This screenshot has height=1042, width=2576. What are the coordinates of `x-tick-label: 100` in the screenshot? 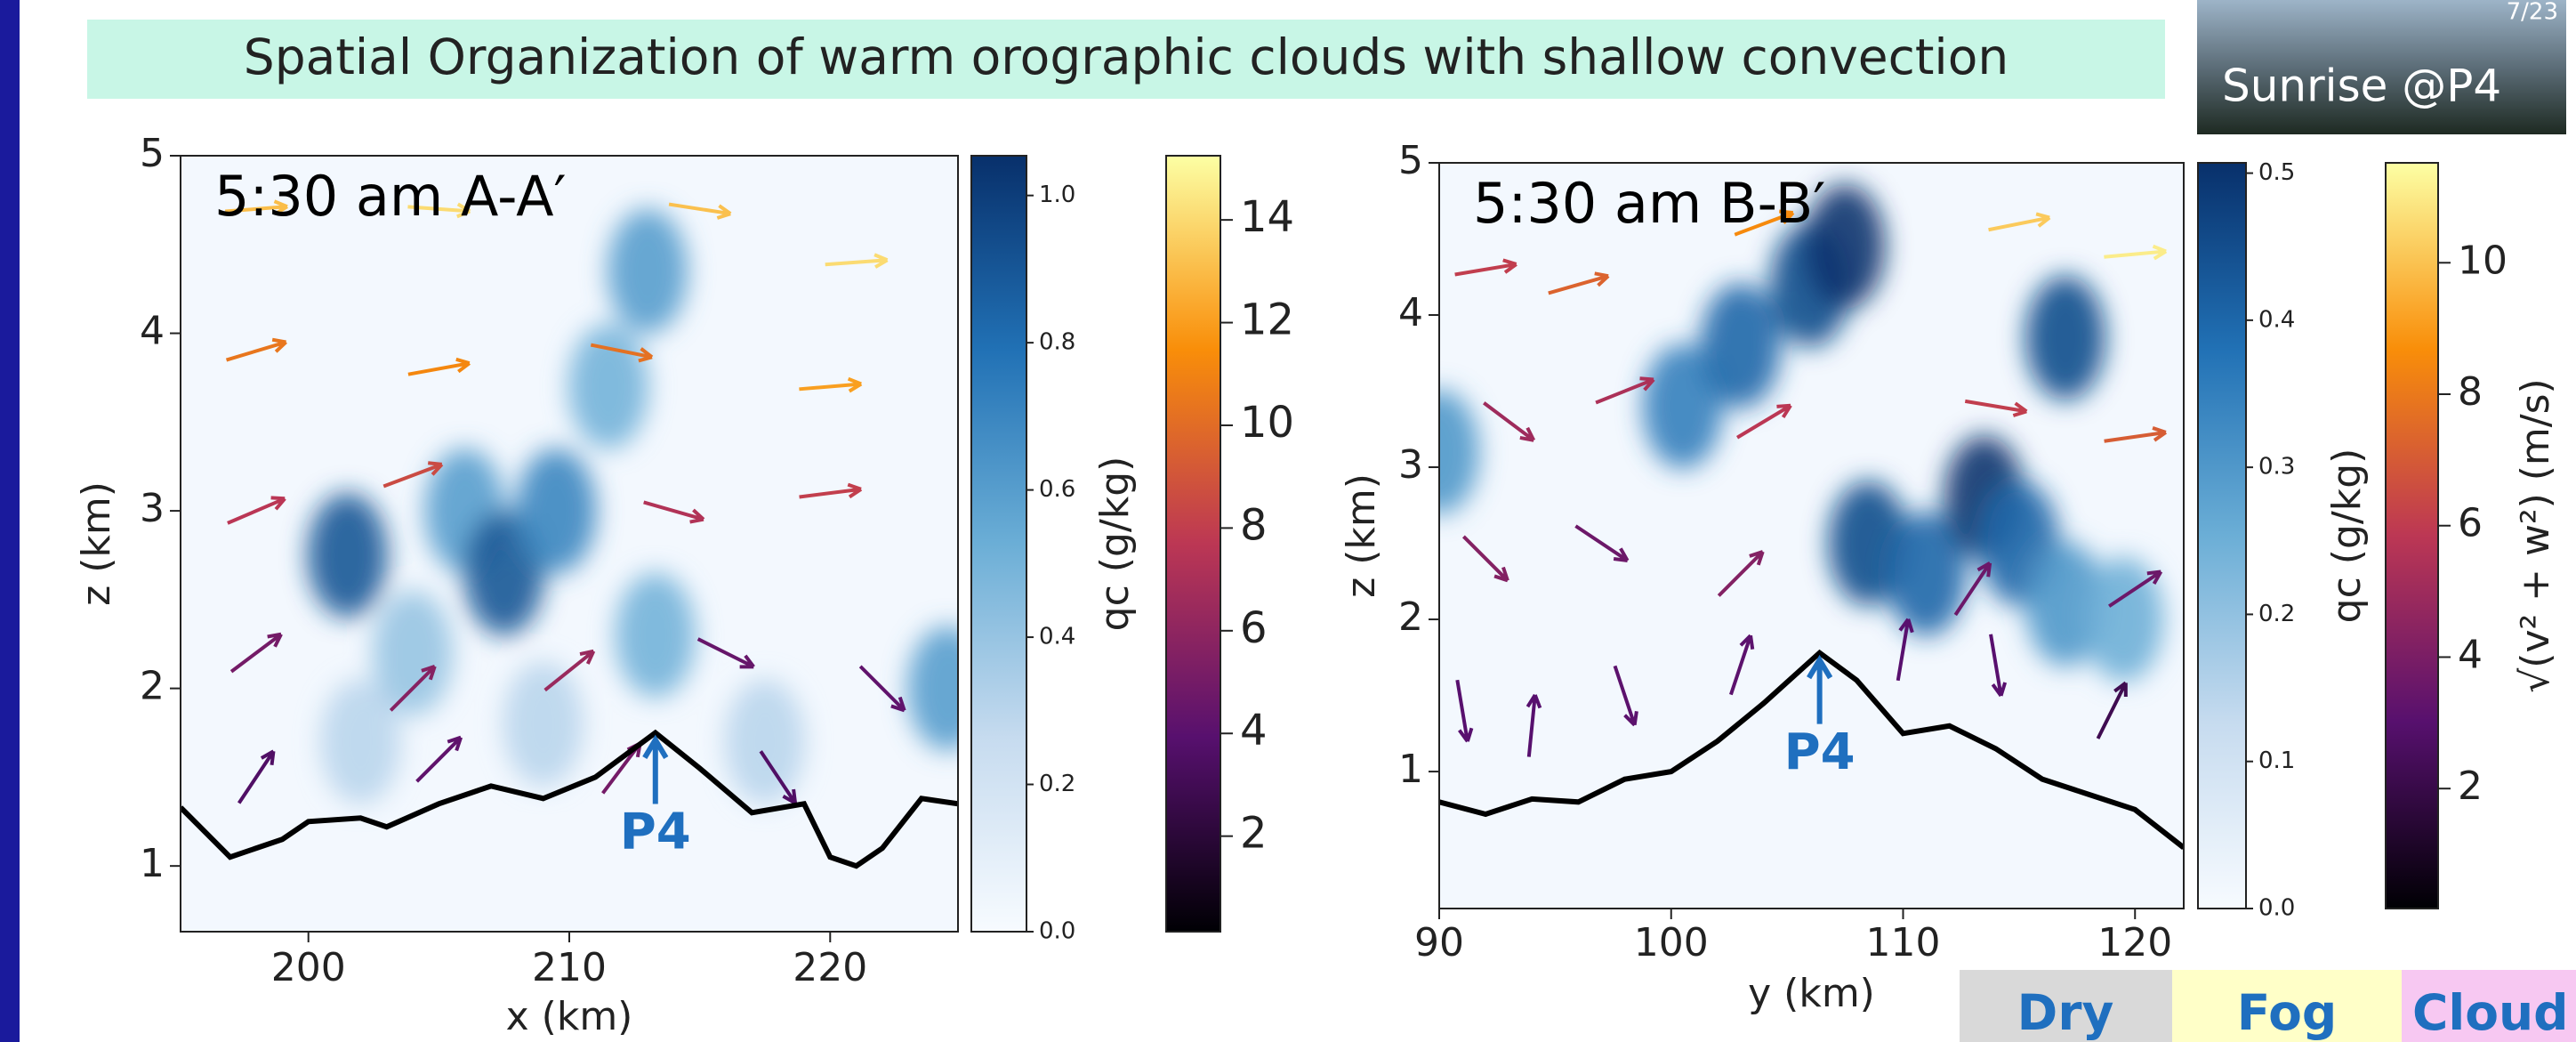 It's located at (1671, 942).